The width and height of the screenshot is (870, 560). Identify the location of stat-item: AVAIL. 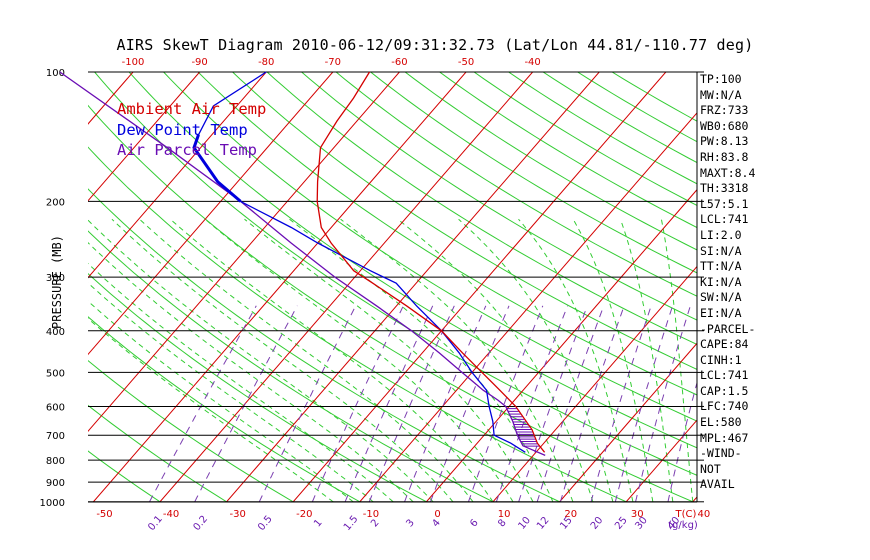
(717, 484).